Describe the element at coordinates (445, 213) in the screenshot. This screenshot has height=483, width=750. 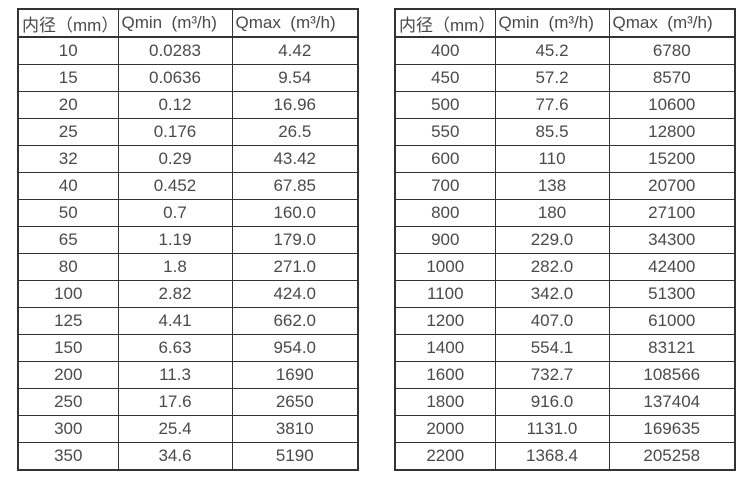
I see `table-cell: 800` at that location.